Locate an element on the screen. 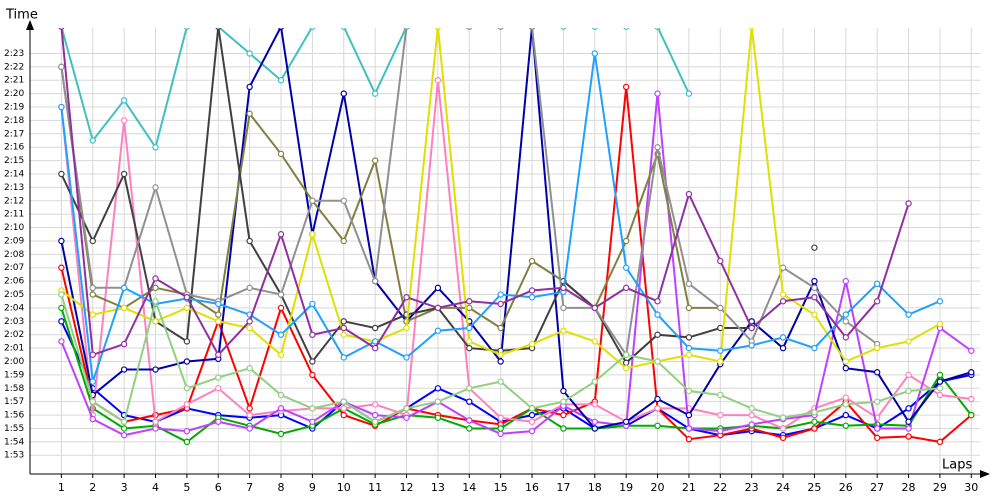 This screenshot has height=500, width=1000. x-tick-label: 26 is located at coordinates (846, 487).